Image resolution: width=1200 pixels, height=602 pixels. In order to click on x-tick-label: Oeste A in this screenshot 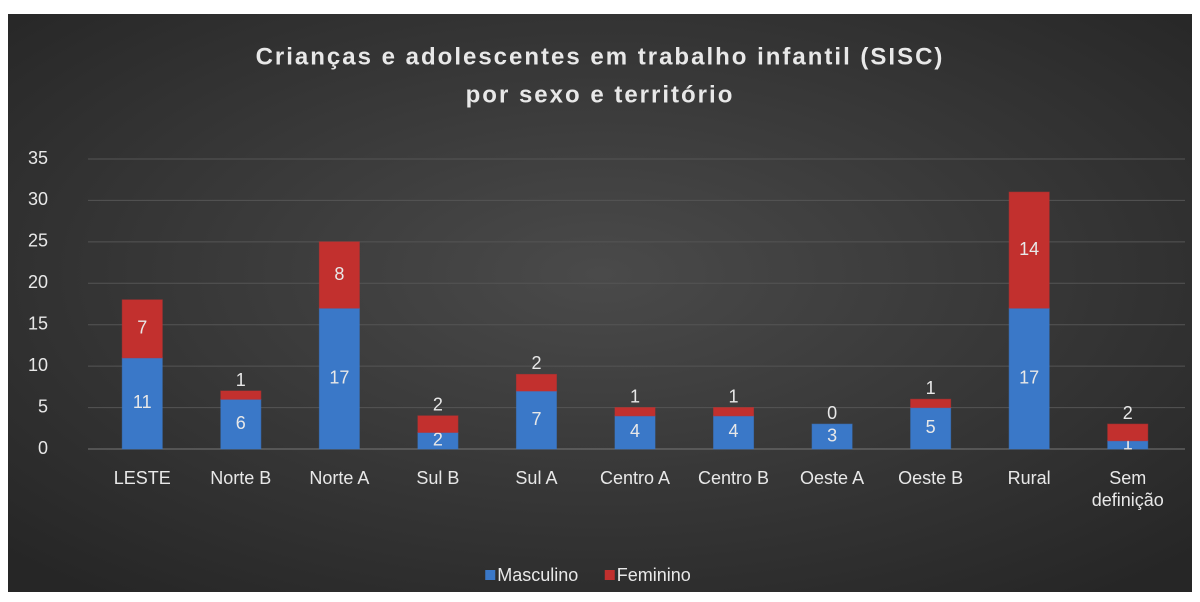, I will do `click(832, 478)`.